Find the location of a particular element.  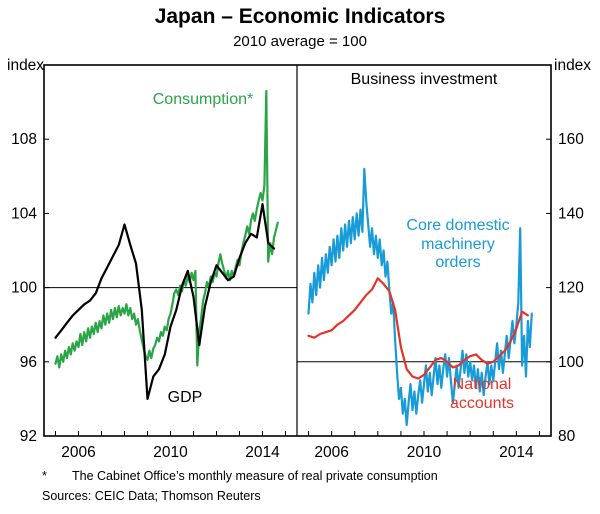

consumption-label: Consumption* is located at coordinates (203, 99).